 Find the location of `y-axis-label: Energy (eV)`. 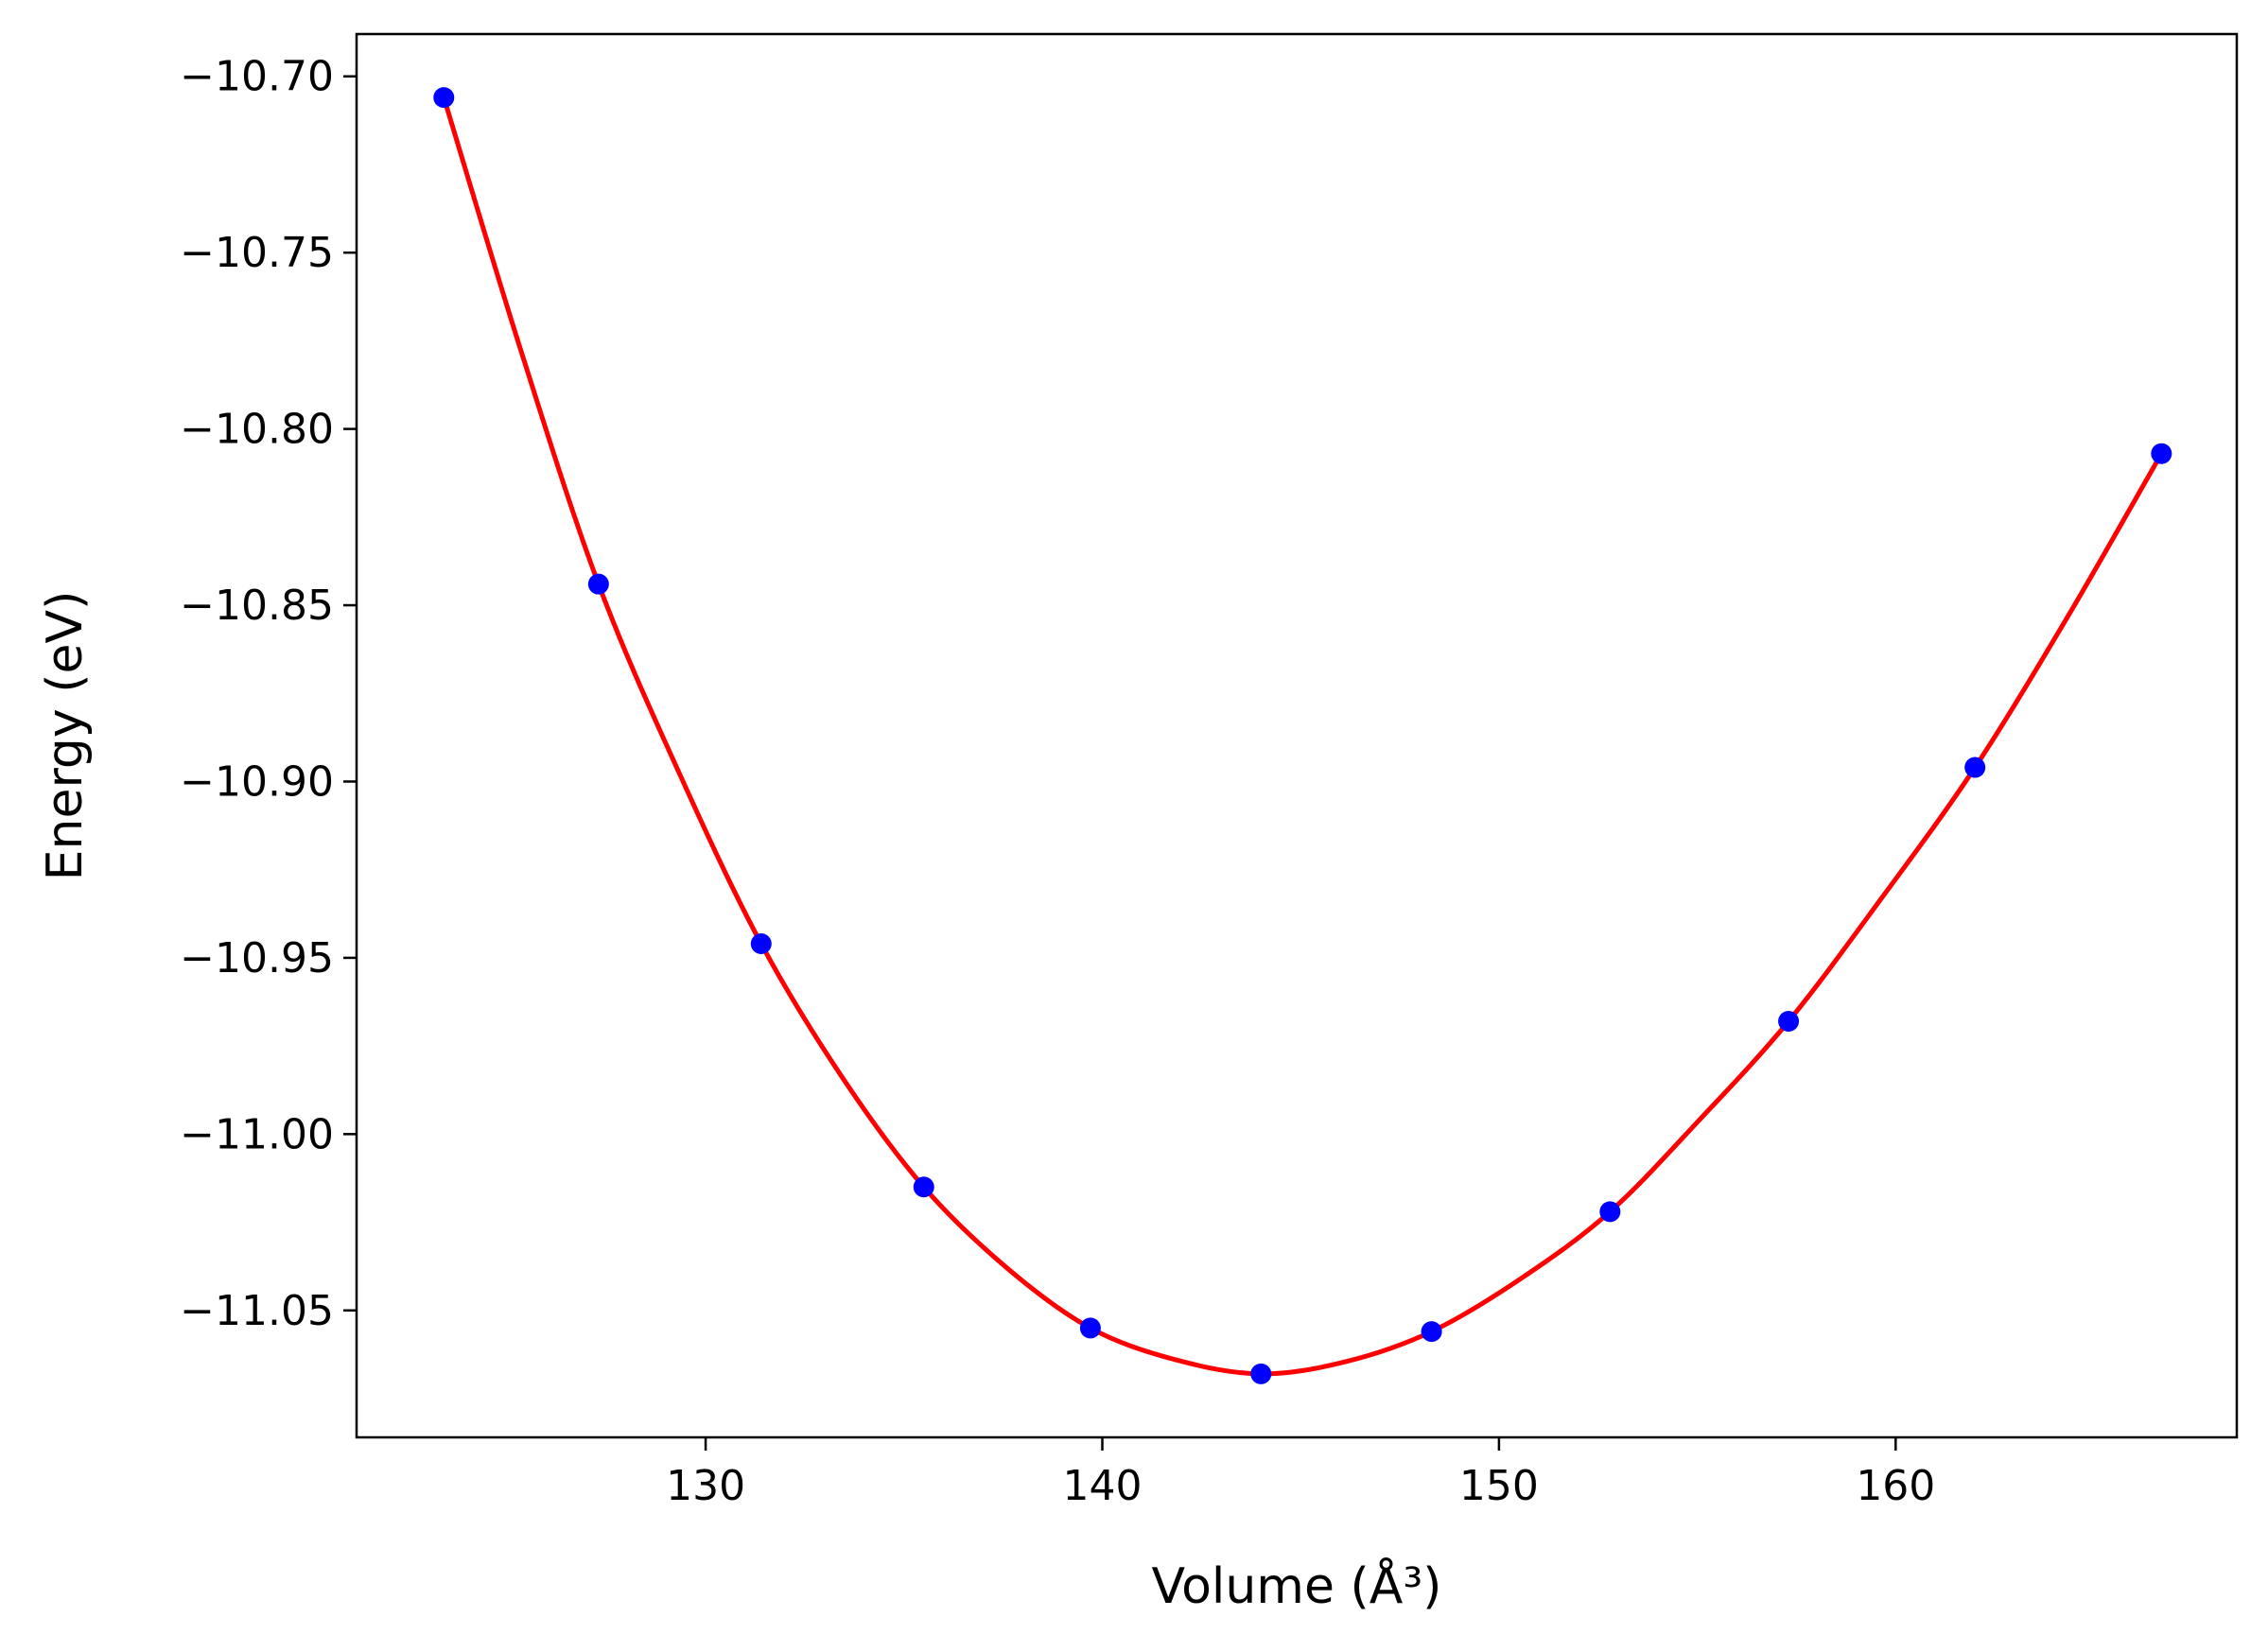

y-axis-label: Energy (eV) is located at coordinates (65, 736).